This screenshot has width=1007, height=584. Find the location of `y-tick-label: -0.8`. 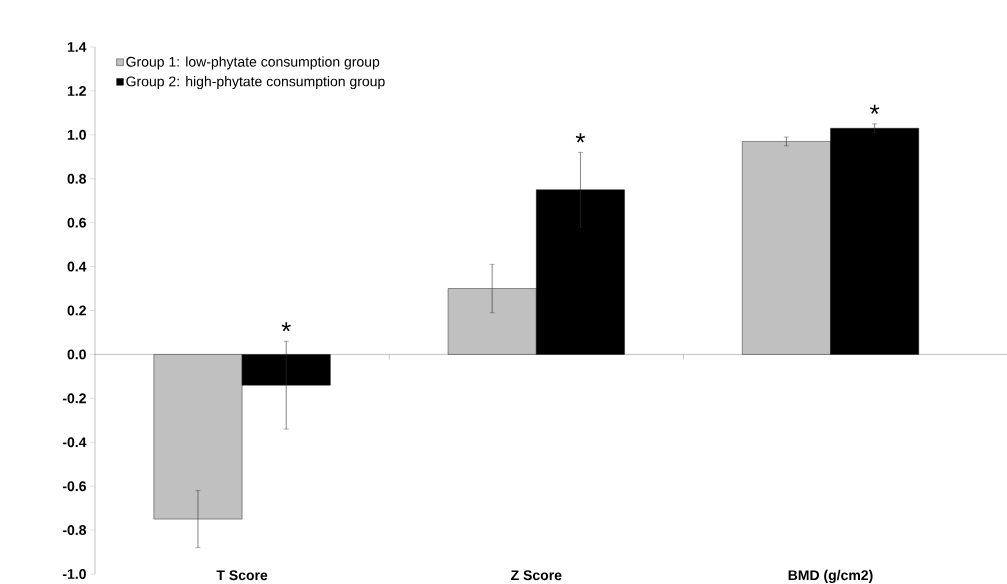

y-tick-label: -0.8 is located at coordinates (74, 530).